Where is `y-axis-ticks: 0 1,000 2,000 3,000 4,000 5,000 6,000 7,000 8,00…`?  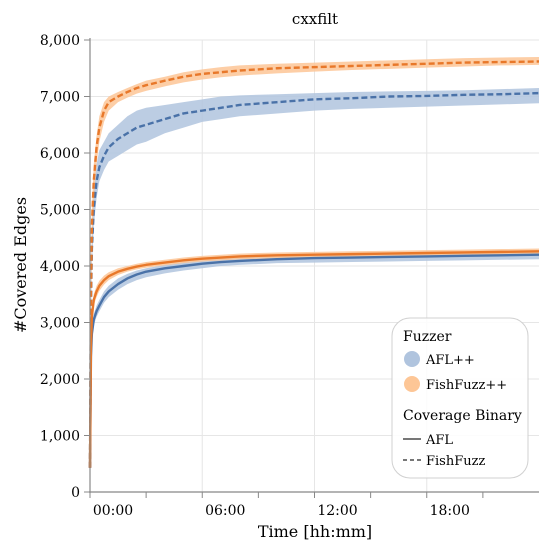 y-axis-ticks: 0 1,000 2,000 3,000 4,000 5,000 6,000 7,000 8,00… is located at coordinates (65, 267).